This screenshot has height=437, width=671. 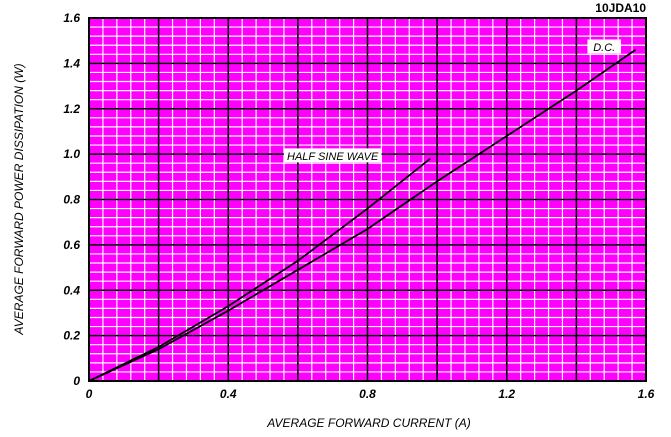 I want to click on y-tick-label: 1.4, so click(x=71, y=63).